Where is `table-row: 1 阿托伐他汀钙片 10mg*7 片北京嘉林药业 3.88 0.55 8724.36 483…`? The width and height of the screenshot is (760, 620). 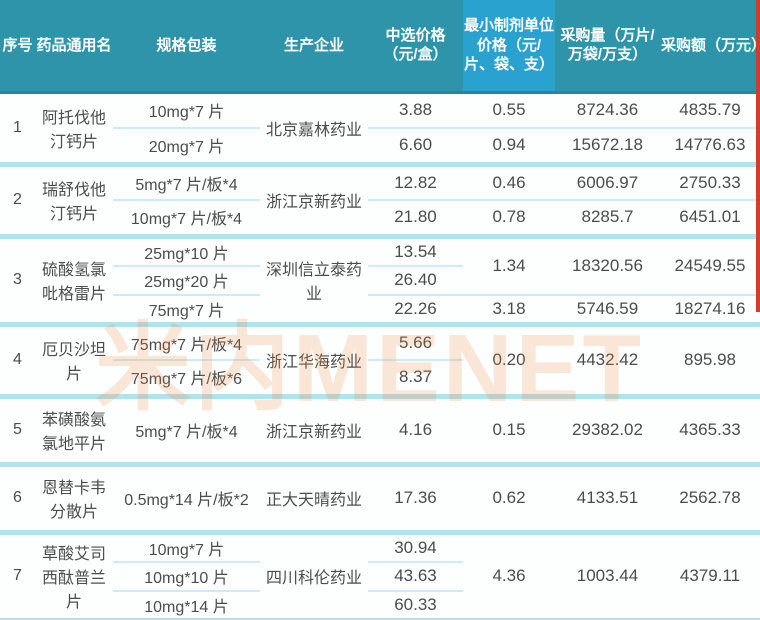 table-row: 1 阿托伐他汀钙片 10mg*7 片北京嘉林药业 3.88 0.55 8724.36 483… is located at coordinates (380, 129).